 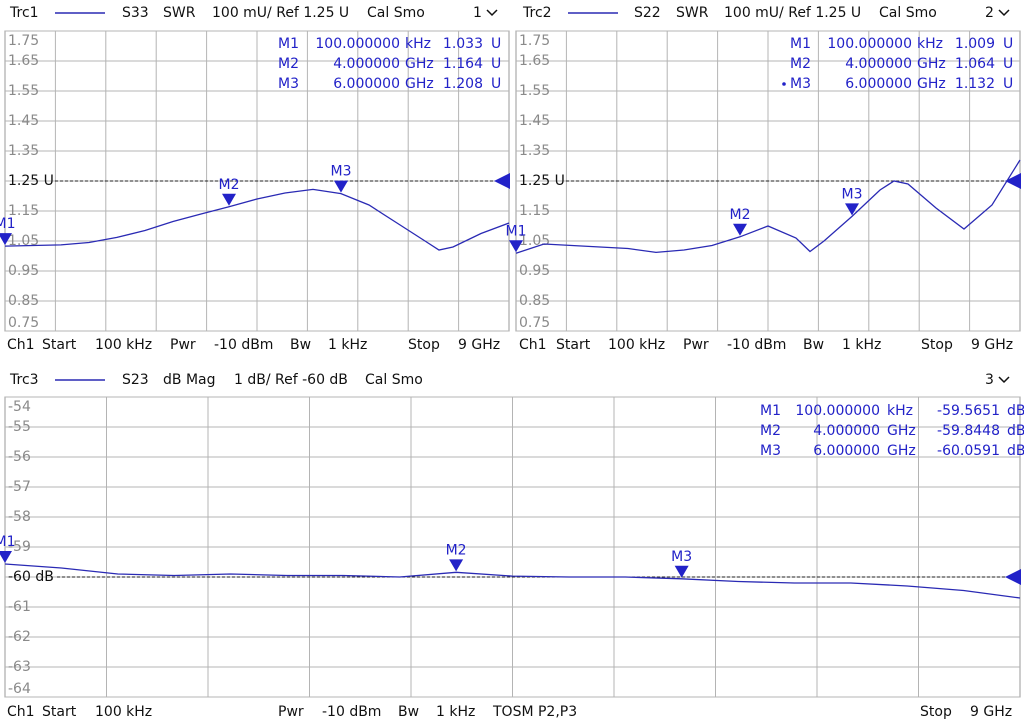 What do you see at coordinates (19, 407) in the screenshot?
I see `y-tick-label: -54` at bounding box center [19, 407].